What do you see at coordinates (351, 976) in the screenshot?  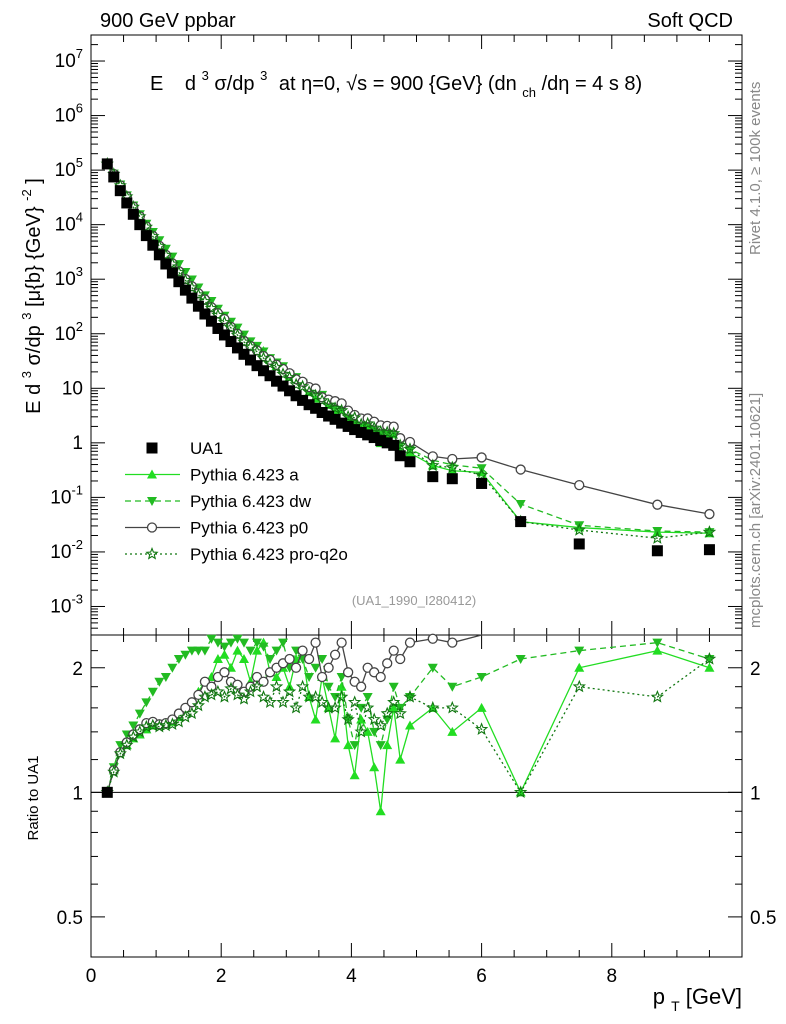 I see `x-tick-label: 4` at bounding box center [351, 976].